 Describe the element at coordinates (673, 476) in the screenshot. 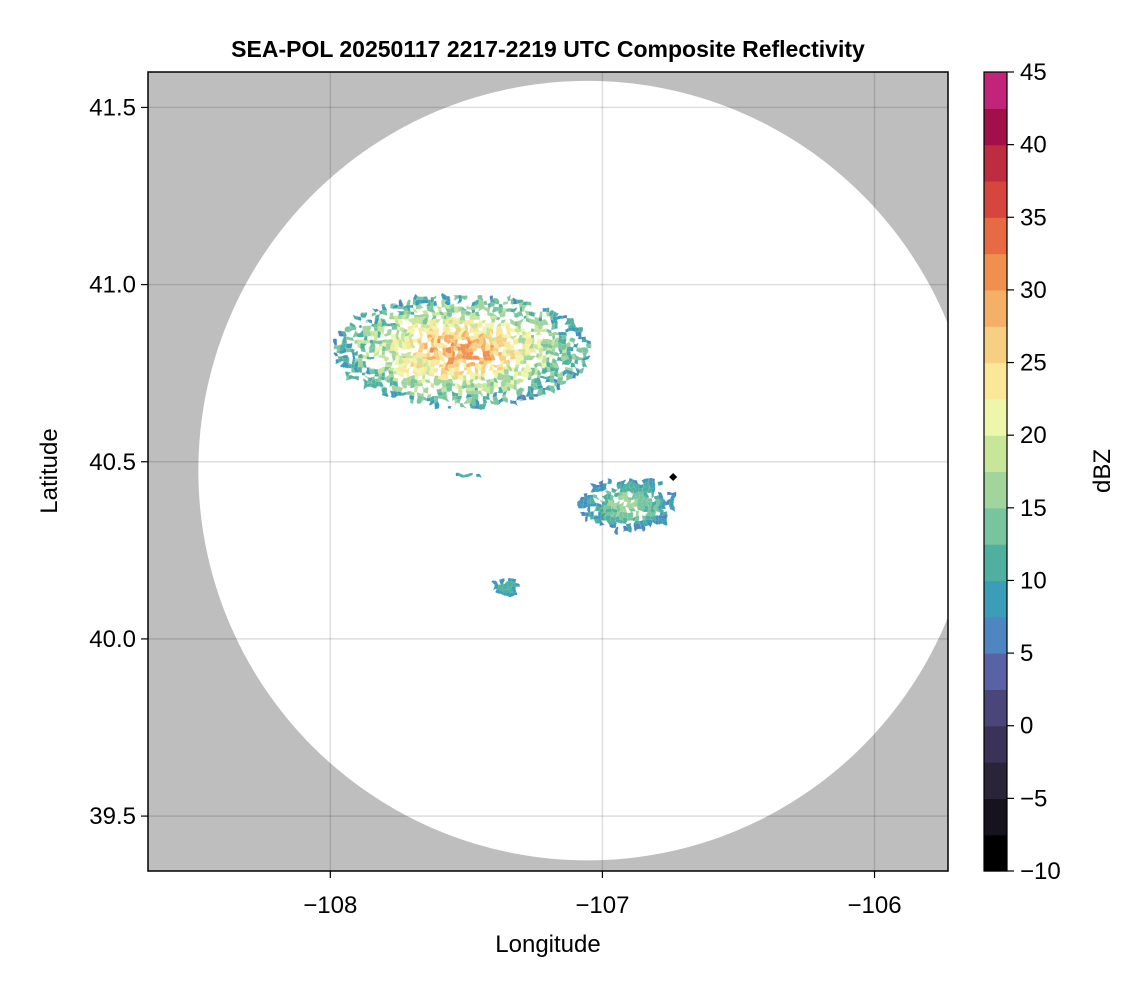

I see `radar-site-marker` at that location.